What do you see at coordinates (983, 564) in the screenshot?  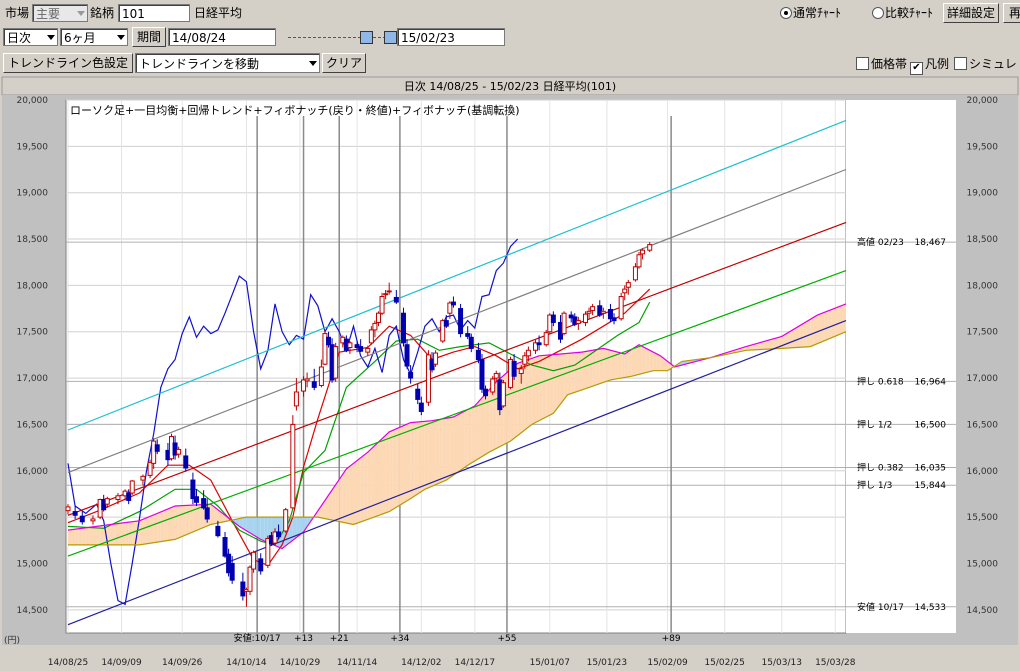 I see `y-tick-label-right: 15,000` at bounding box center [983, 564].